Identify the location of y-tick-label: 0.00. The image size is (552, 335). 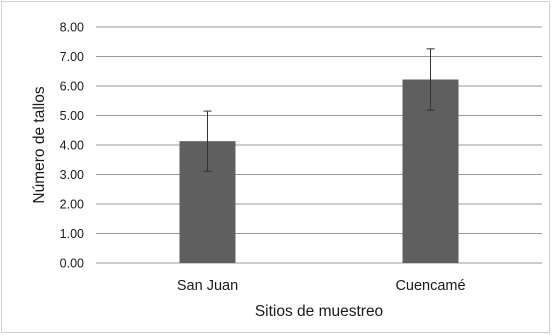
(72, 264).